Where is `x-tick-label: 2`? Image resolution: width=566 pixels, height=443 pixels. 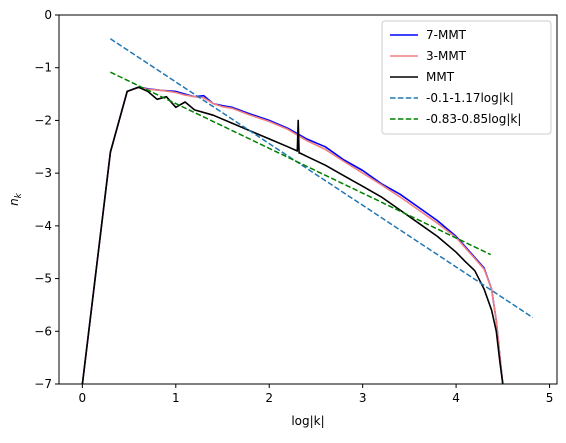
x-tick-label: 2 is located at coordinates (269, 398).